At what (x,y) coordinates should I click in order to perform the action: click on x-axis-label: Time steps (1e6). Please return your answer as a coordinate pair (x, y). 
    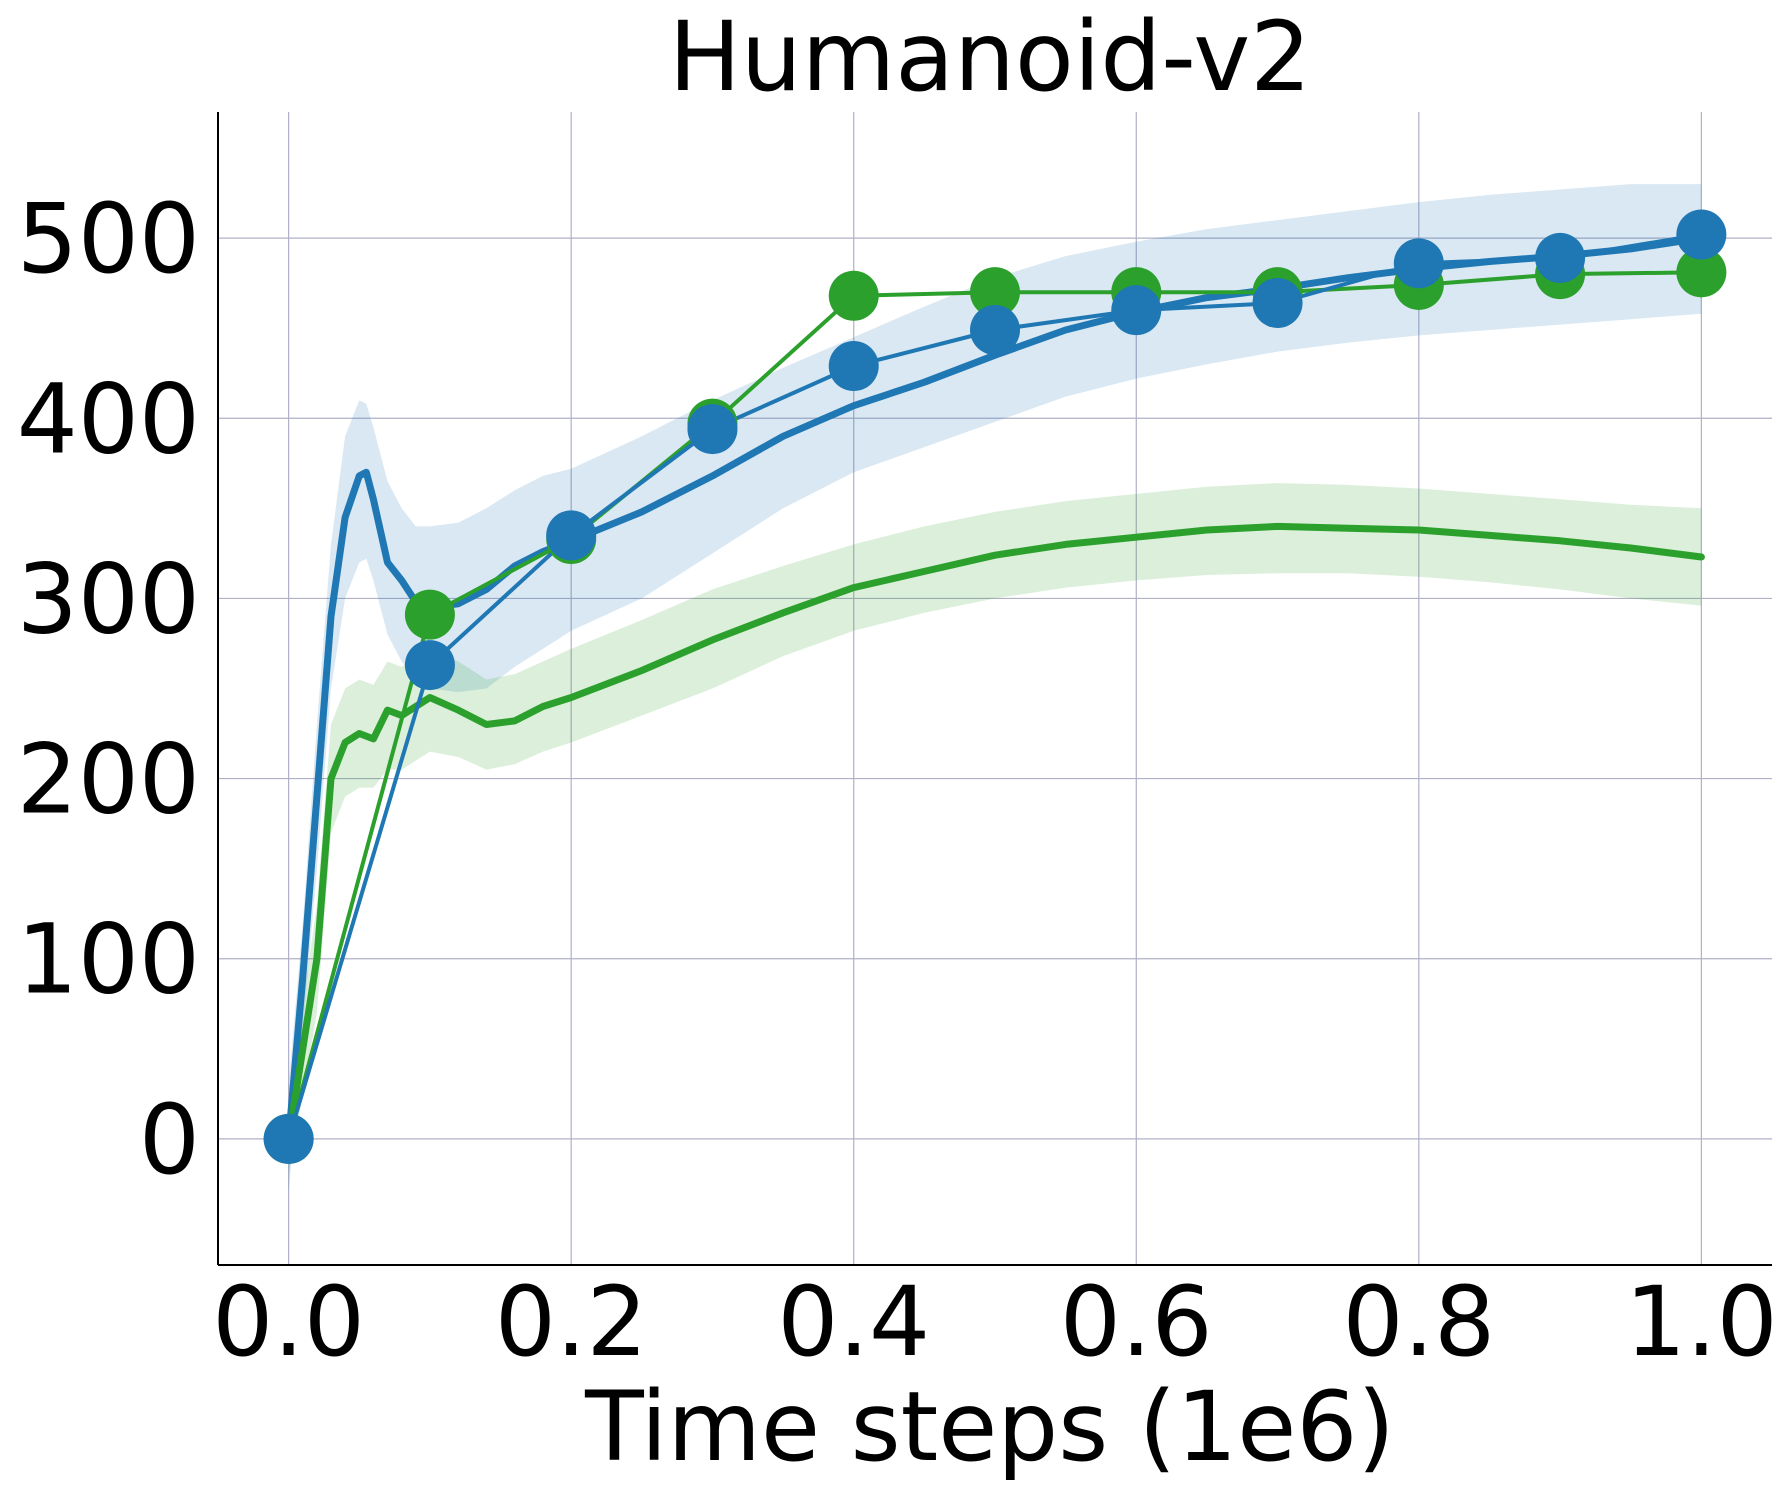
    Looking at the image, I should click on (989, 1427).